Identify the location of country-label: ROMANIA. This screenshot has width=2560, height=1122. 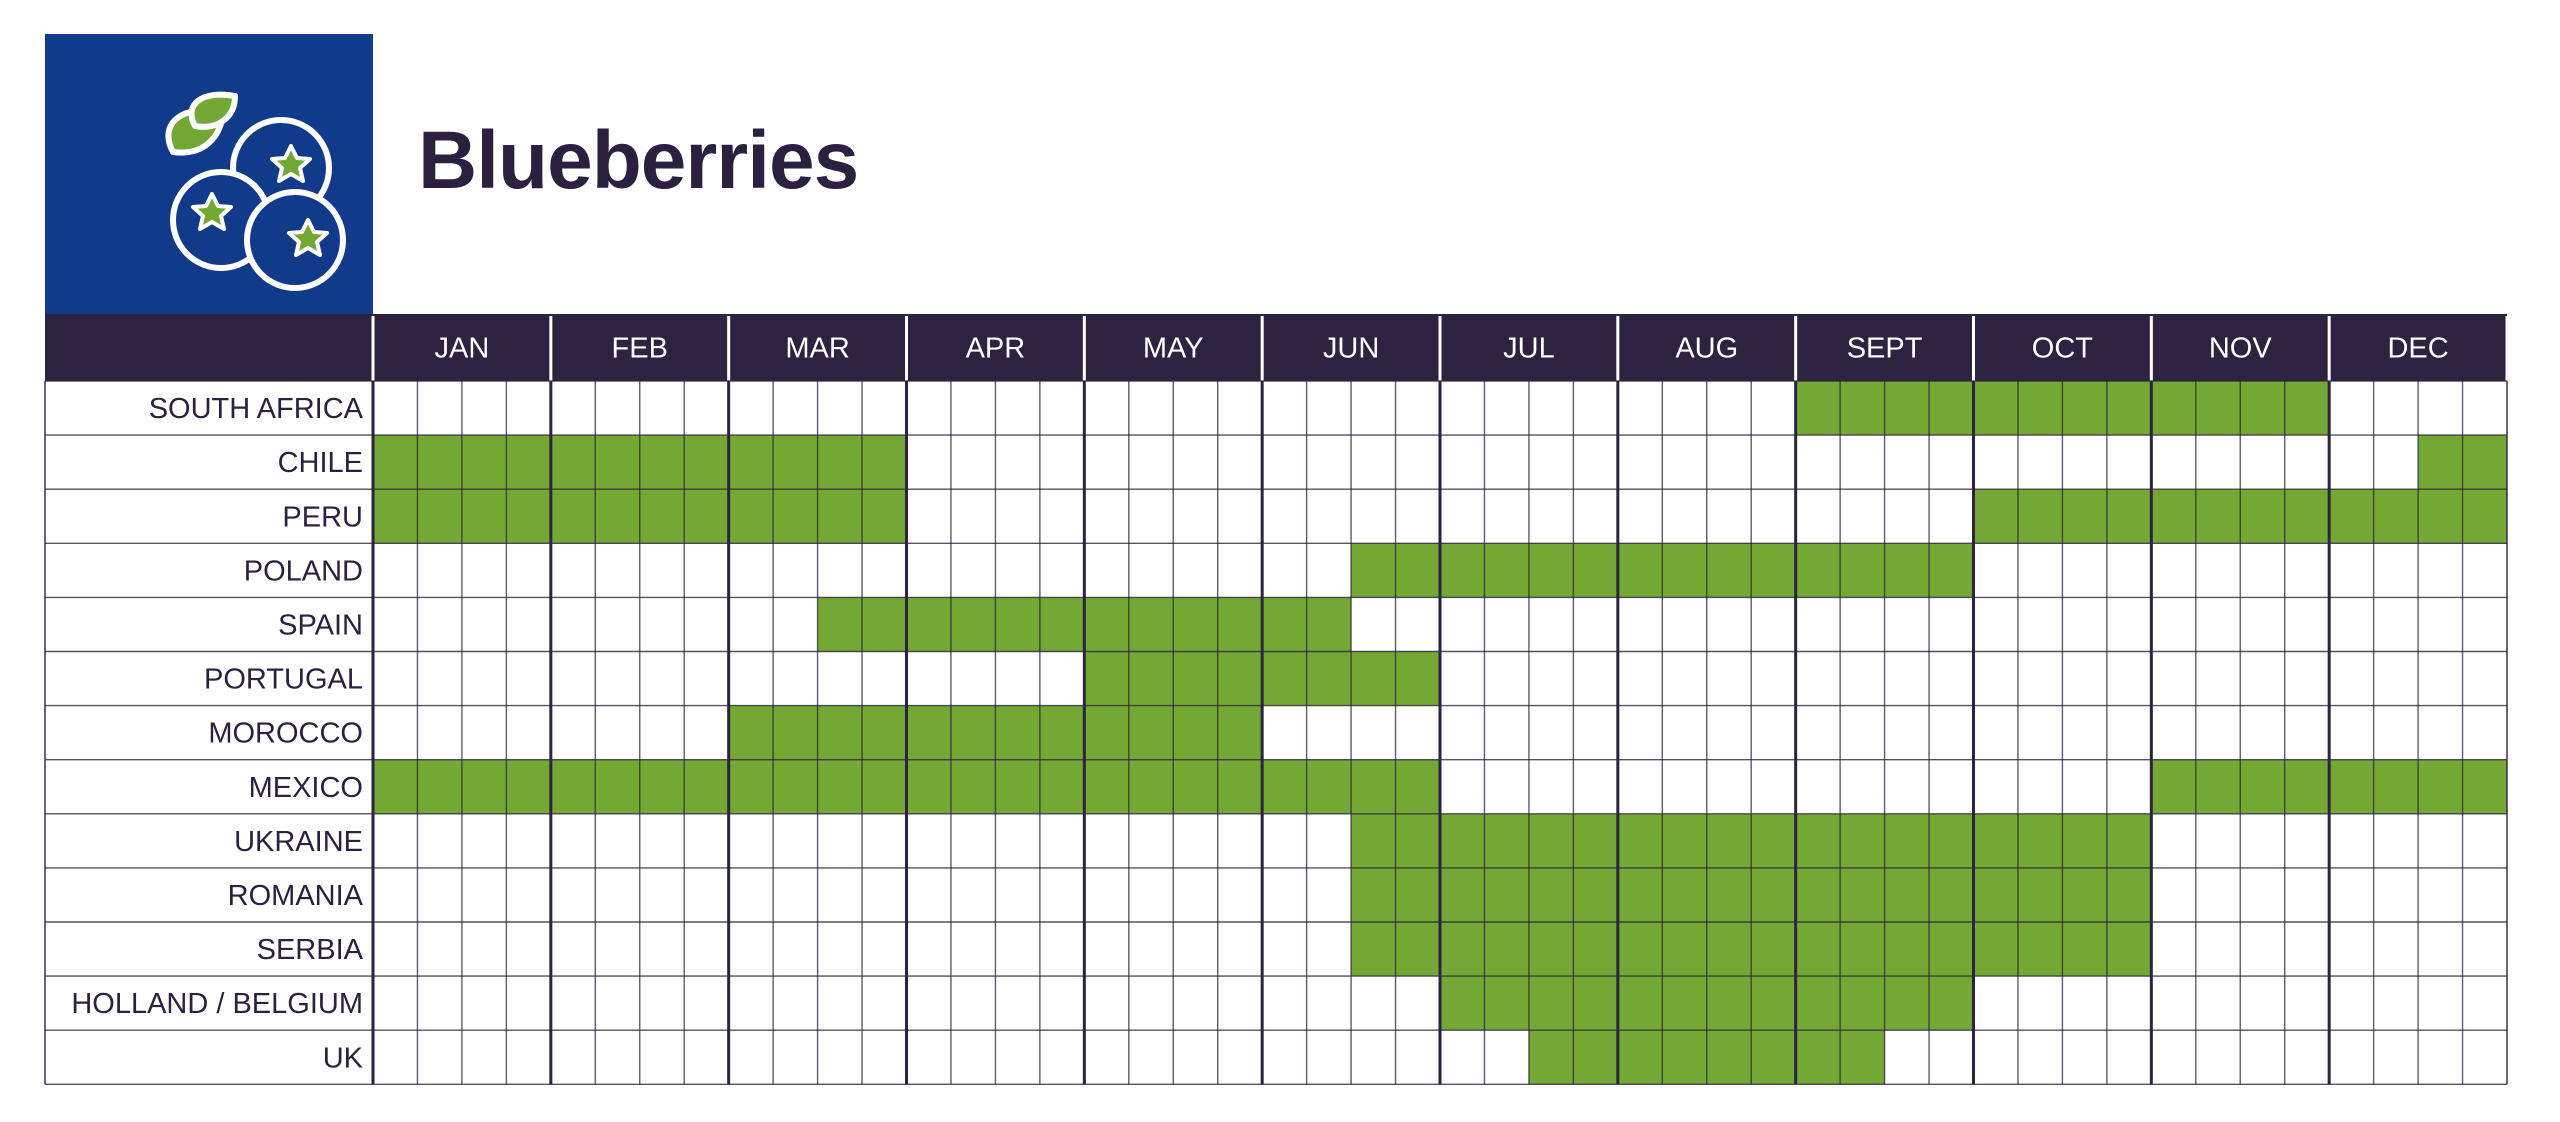
(296, 896).